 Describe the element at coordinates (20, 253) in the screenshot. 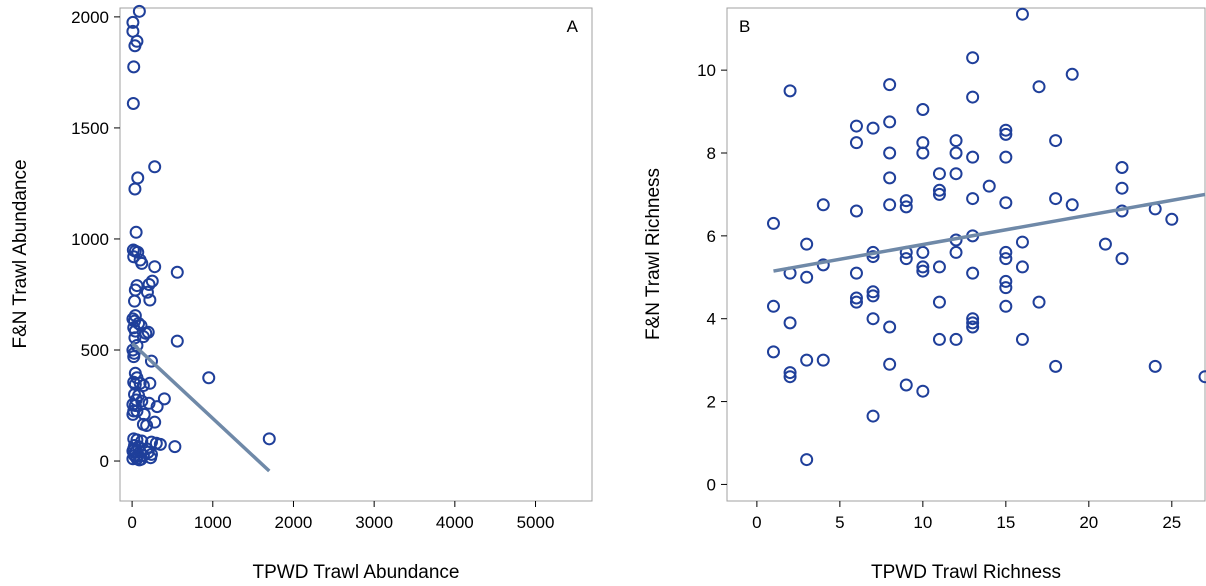

I see `panel-a-y-axis-title: F&N Trawl Abundance` at that location.